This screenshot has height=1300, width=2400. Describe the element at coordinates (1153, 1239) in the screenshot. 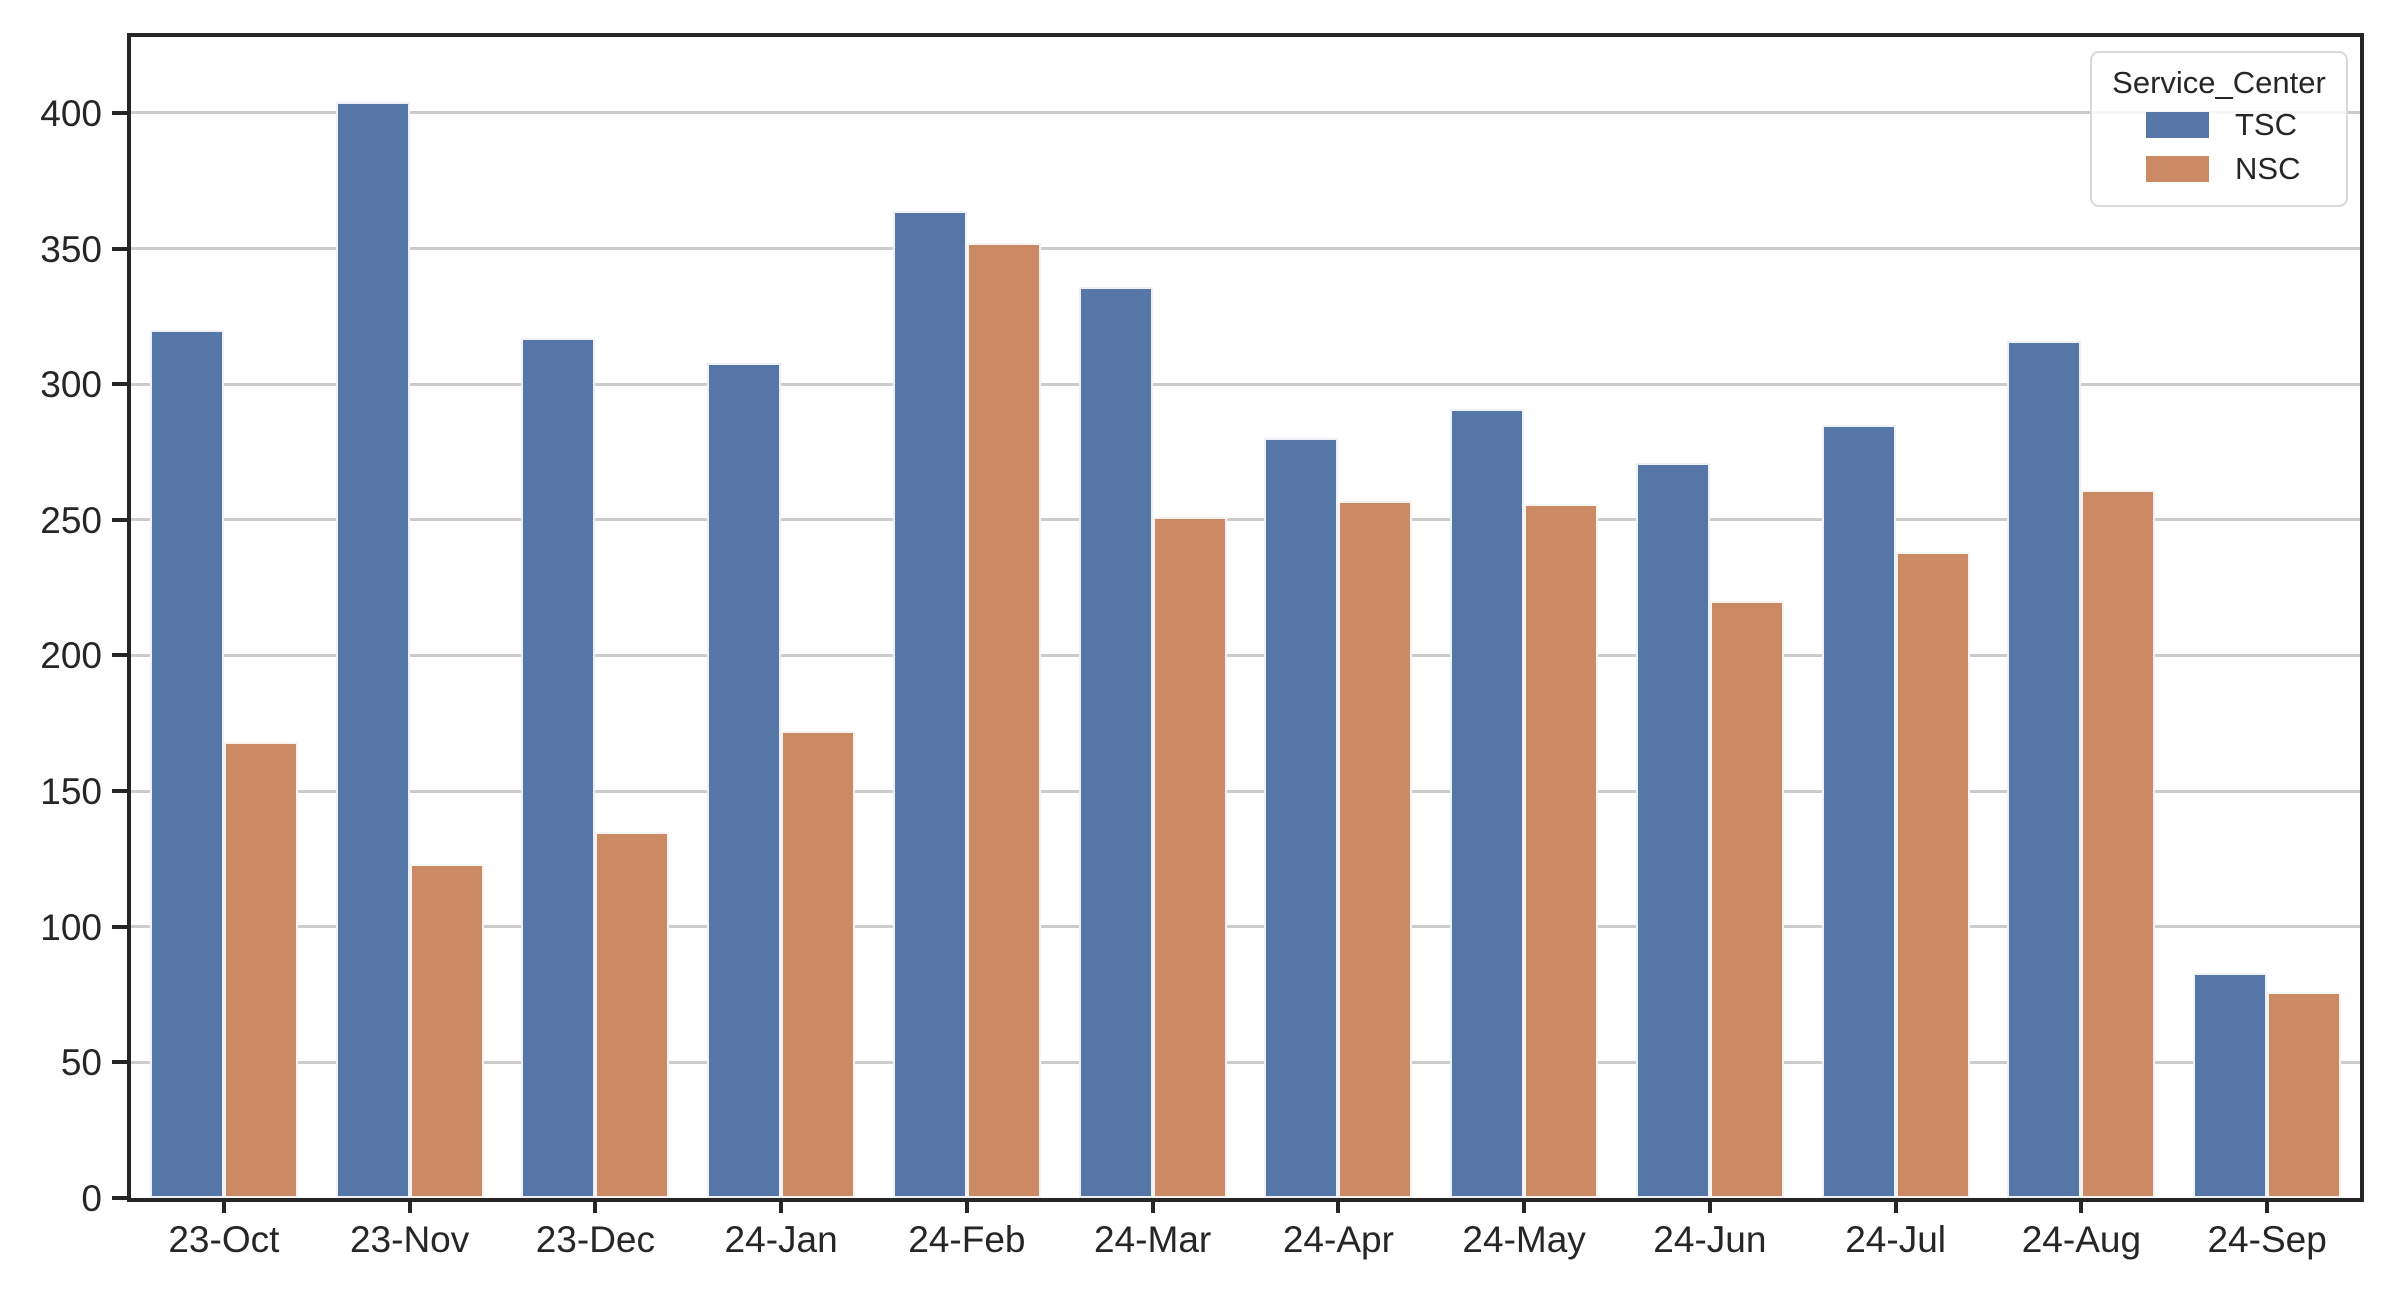

I see `x-tick-label-24-Mar: 24-Mar` at that location.